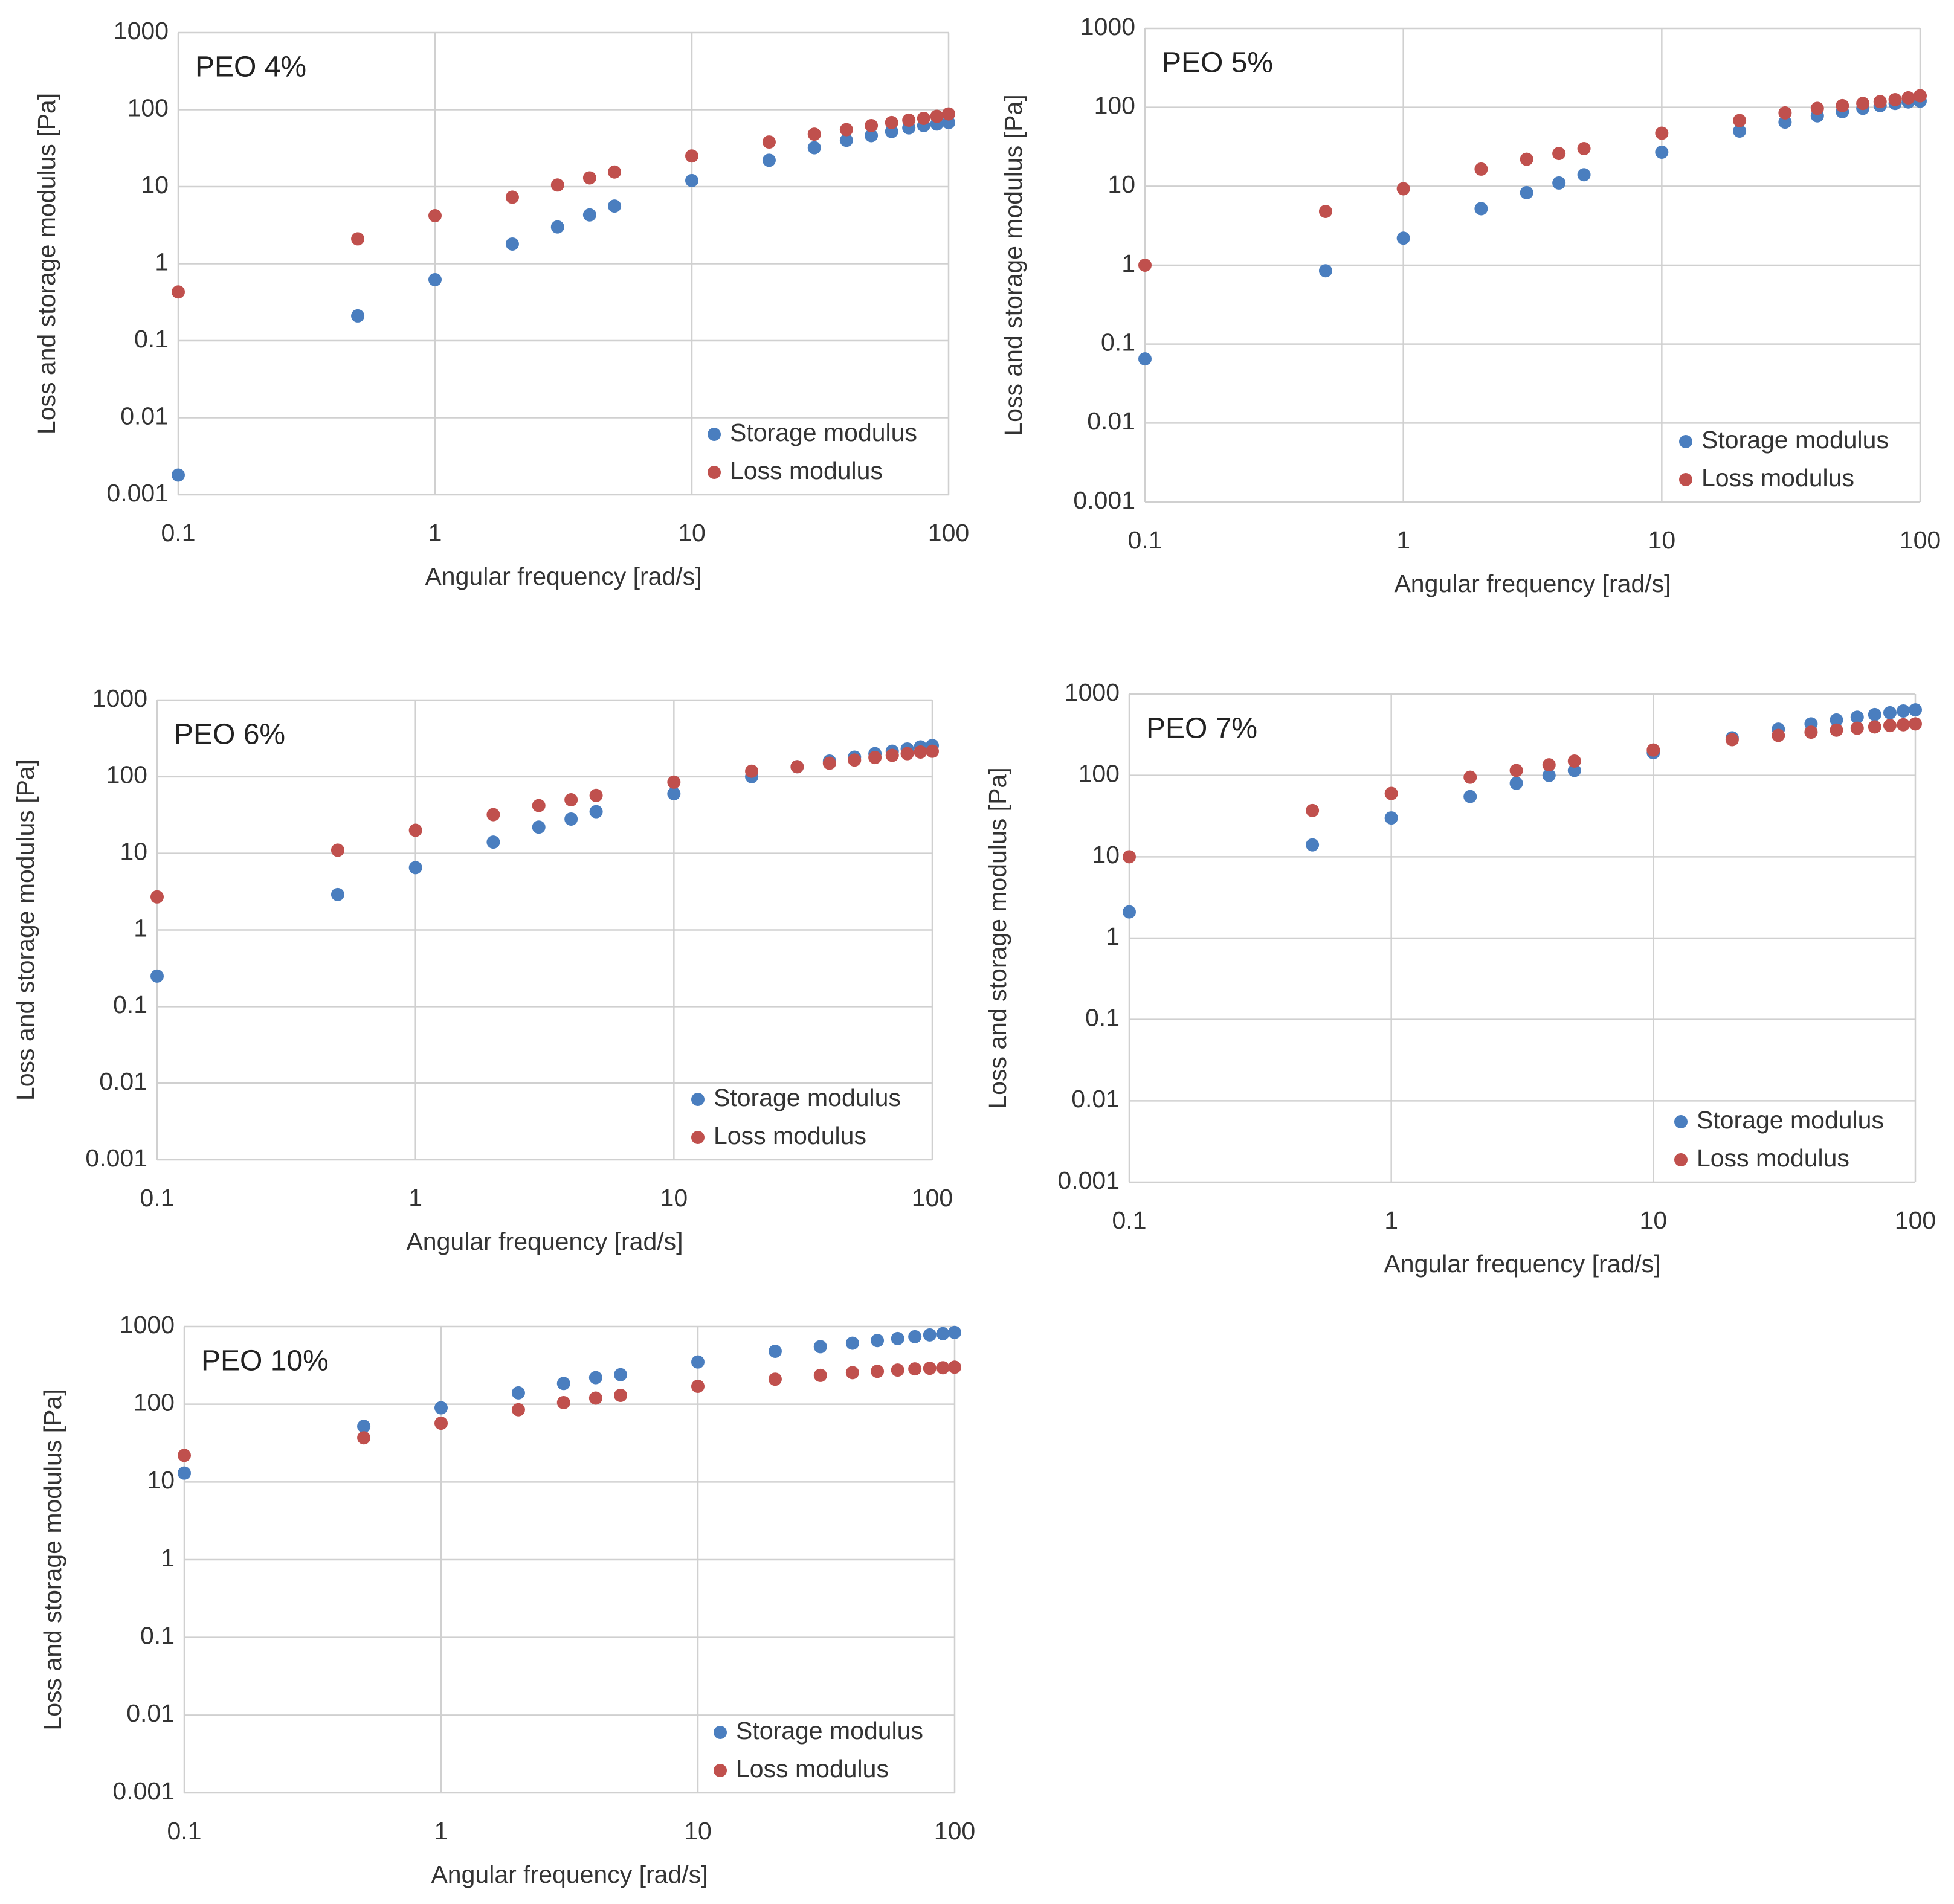 The image size is (1954, 1904). What do you see at coordinates (1118, 342) in the screenshot?
I see `y-tick-label: 0.1` at bounding box center [1118, 342].